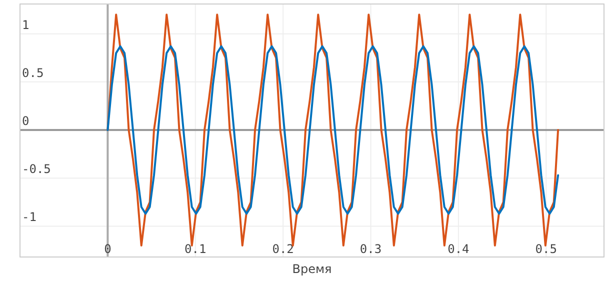 The image size is (614, 281). Describe the element at coordinates (108, 249) in the screenshot. I see `x-tick-label: 0` at that location.